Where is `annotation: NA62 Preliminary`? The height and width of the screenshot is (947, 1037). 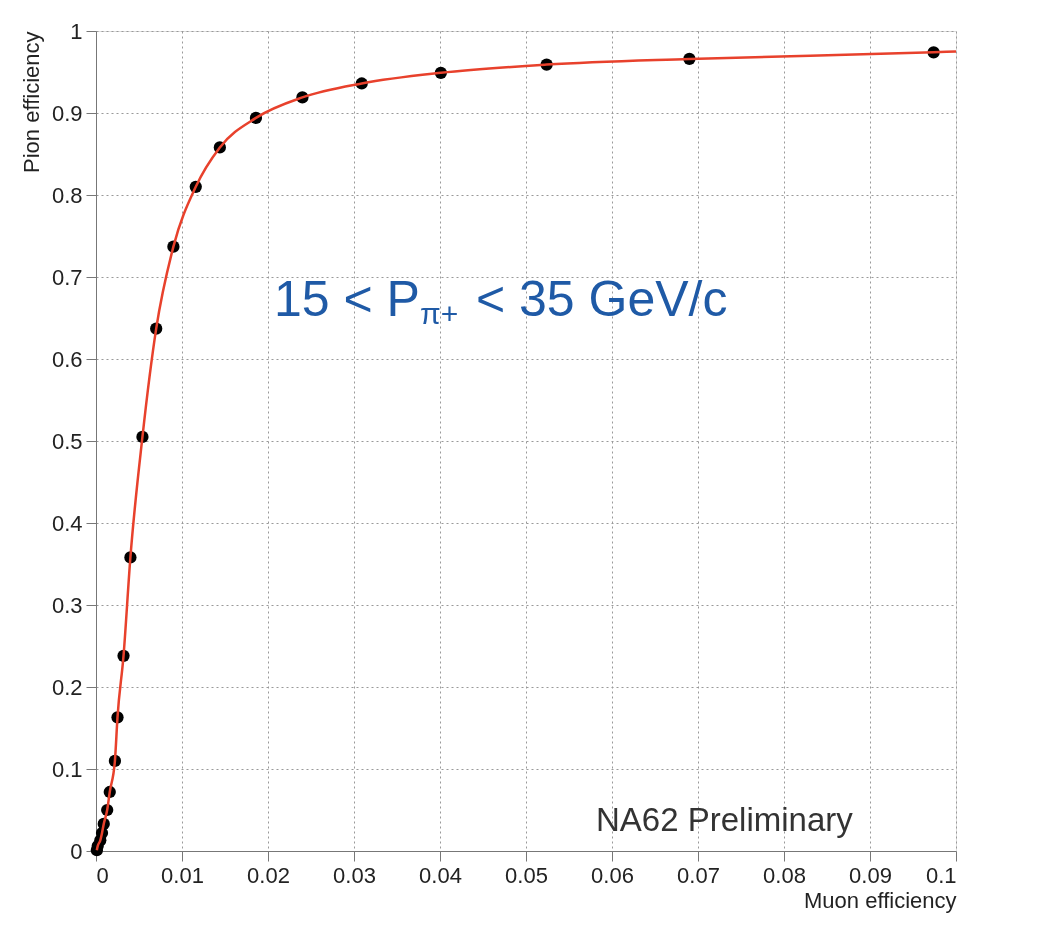 annotation: NA62 Preliminary is located at coordinates (725, 819).